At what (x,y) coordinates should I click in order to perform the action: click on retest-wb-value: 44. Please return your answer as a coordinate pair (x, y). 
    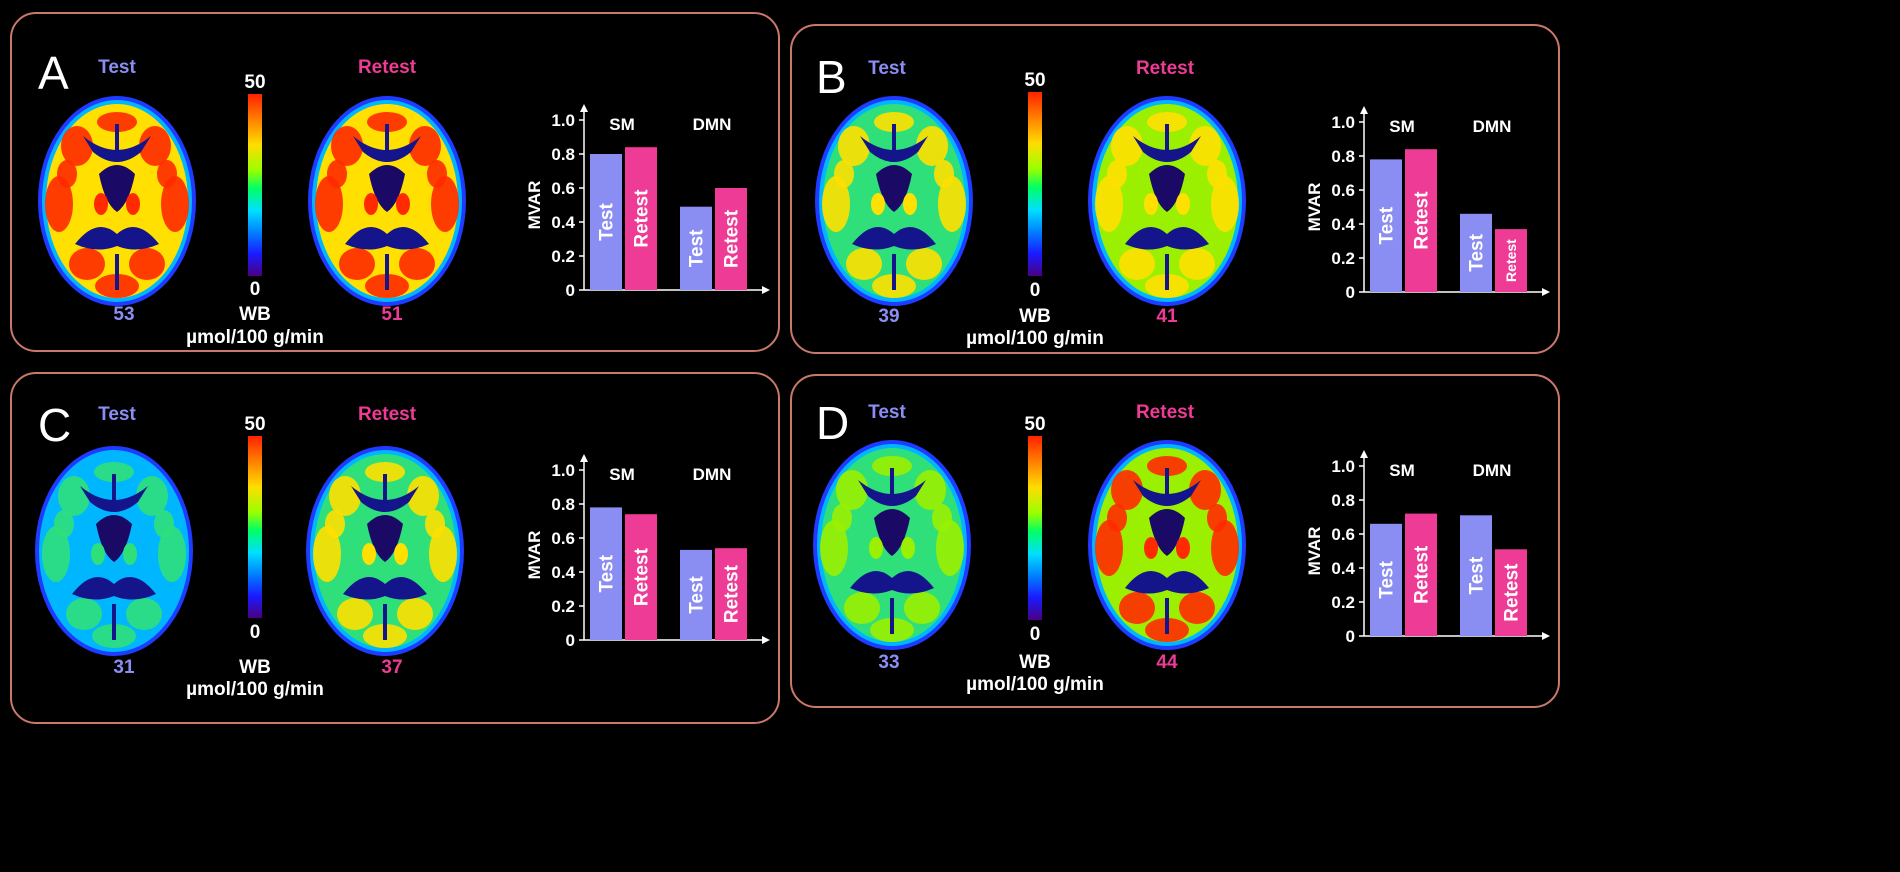
    Looking at the image, I should click on (1167, 662).